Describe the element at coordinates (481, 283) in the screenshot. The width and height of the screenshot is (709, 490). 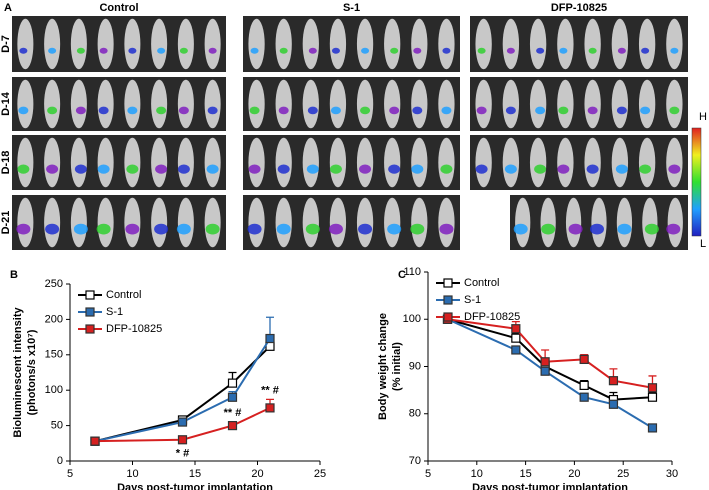
I see `legend-label: Control` at that location.